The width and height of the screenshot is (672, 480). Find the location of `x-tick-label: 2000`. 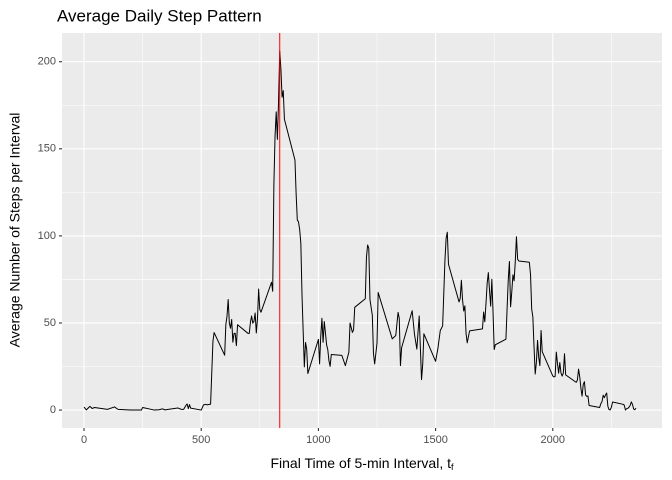

x-tick-label: 2000 is located at coordinates (553, 440).